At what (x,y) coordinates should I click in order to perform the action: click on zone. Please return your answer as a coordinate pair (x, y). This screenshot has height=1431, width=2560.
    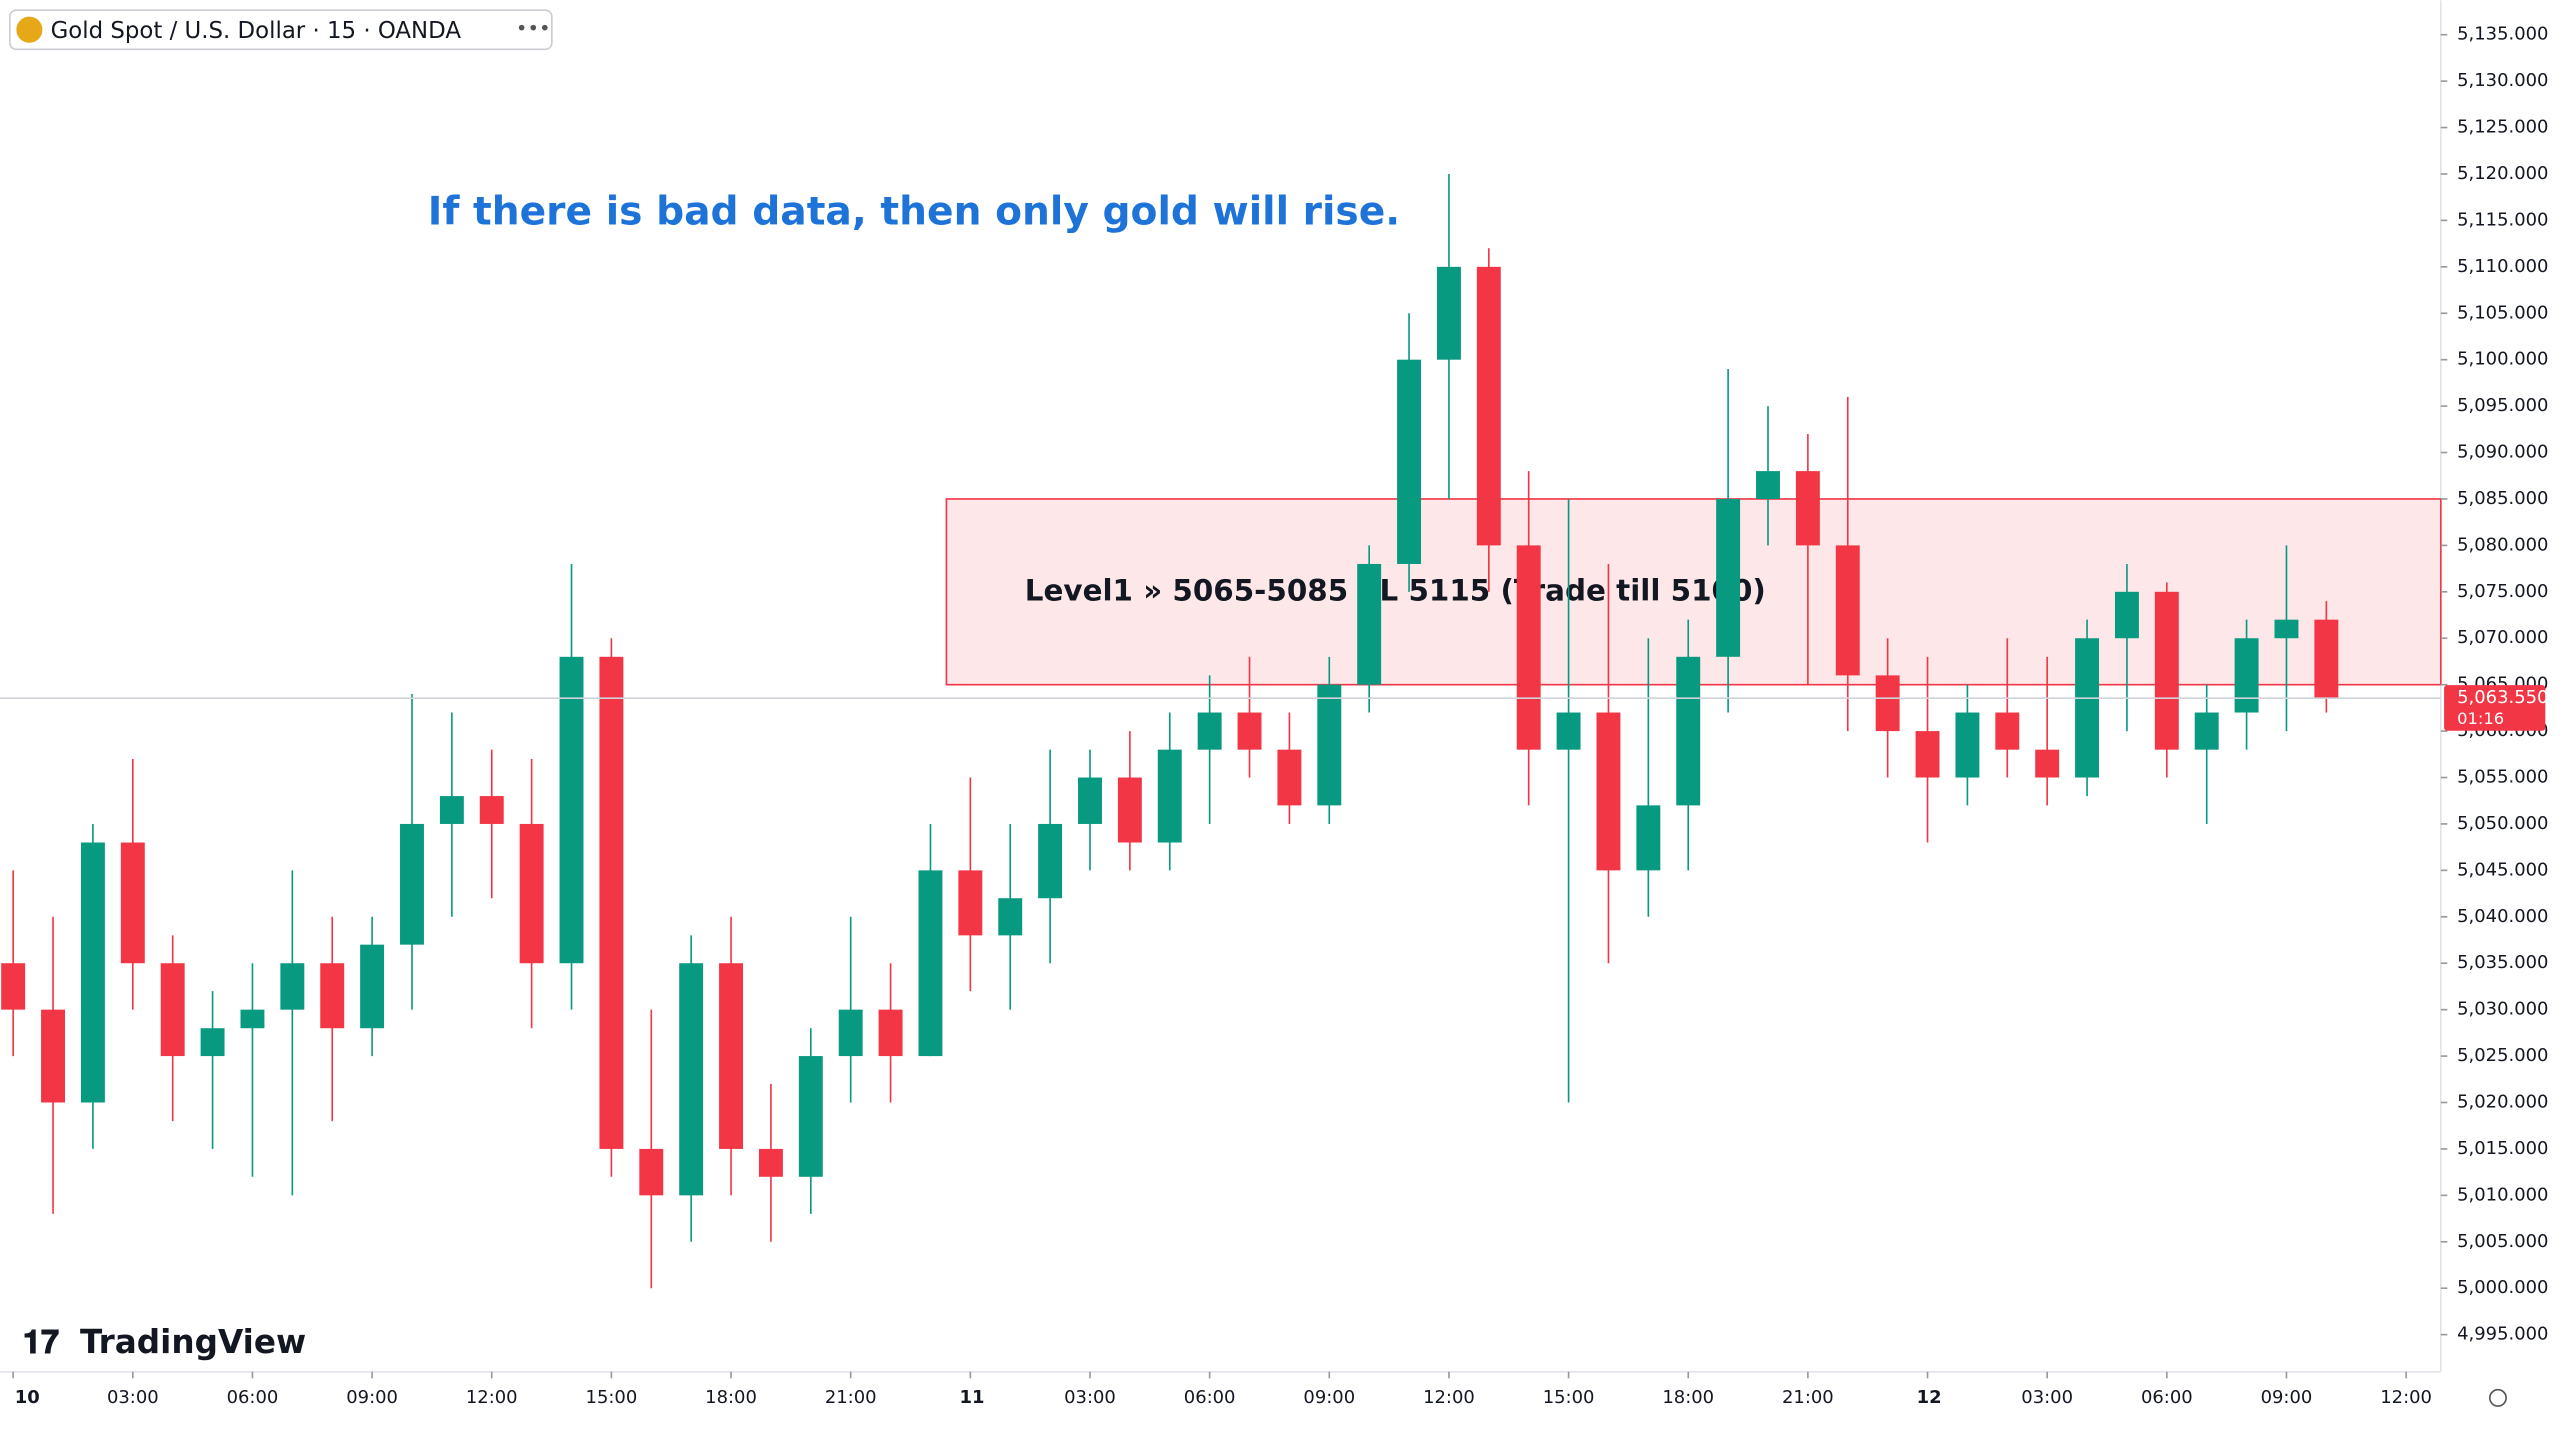
    Looking at the image, I should click on (1693, 592).